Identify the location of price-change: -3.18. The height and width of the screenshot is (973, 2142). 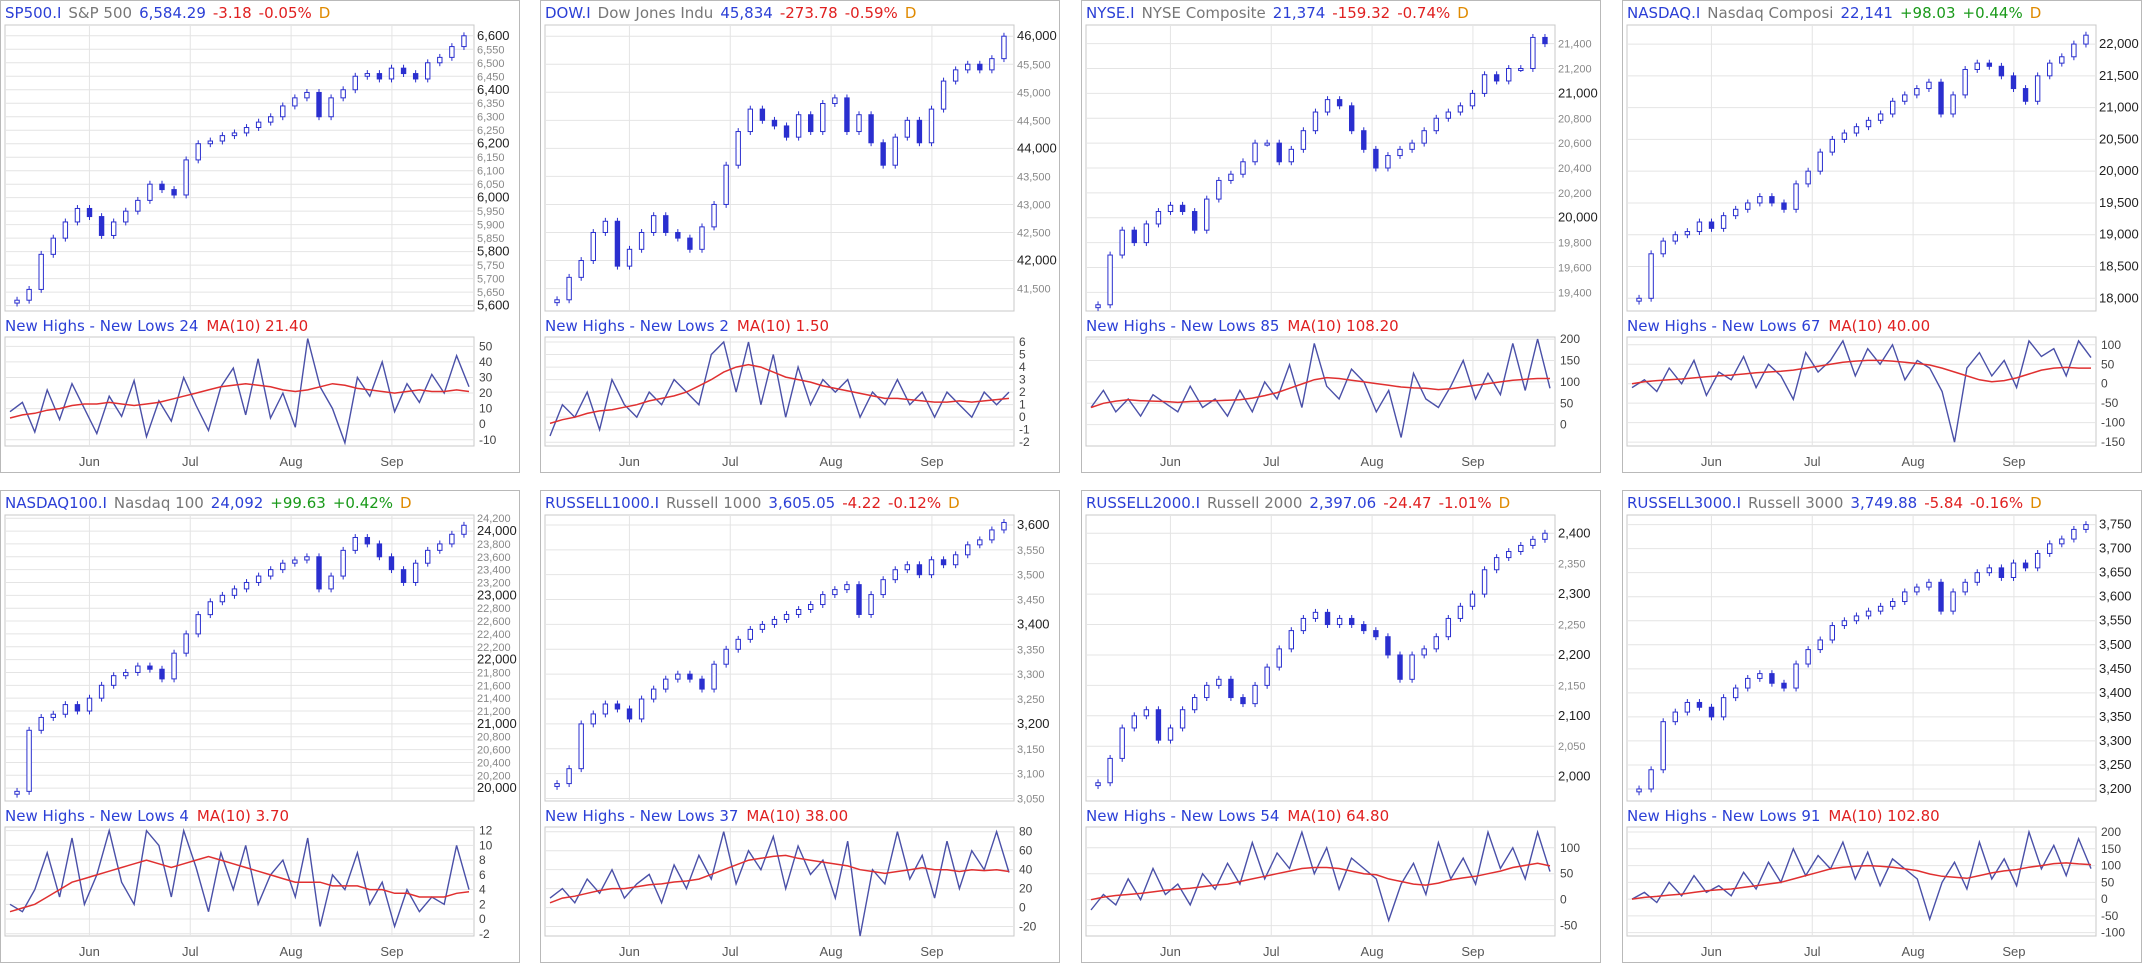
(232, 13).